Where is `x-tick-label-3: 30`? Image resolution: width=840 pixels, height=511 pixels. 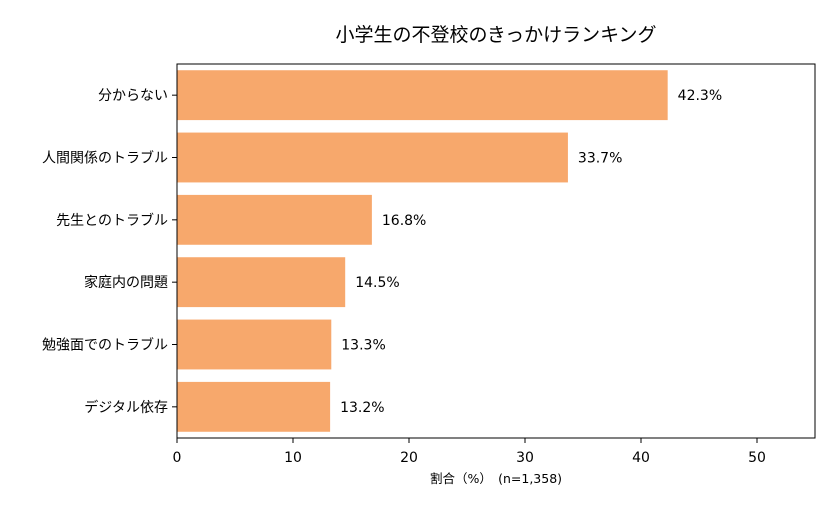 x-tick-label-3: 30 is located at coordinates (525, 458).